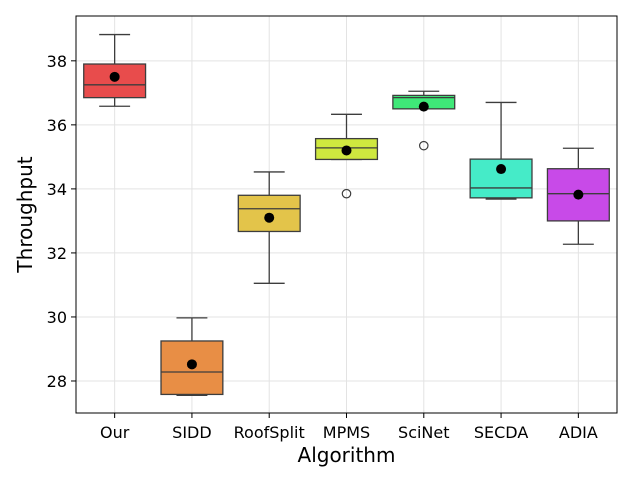  I want to click on box-adia, so click(578, 196).